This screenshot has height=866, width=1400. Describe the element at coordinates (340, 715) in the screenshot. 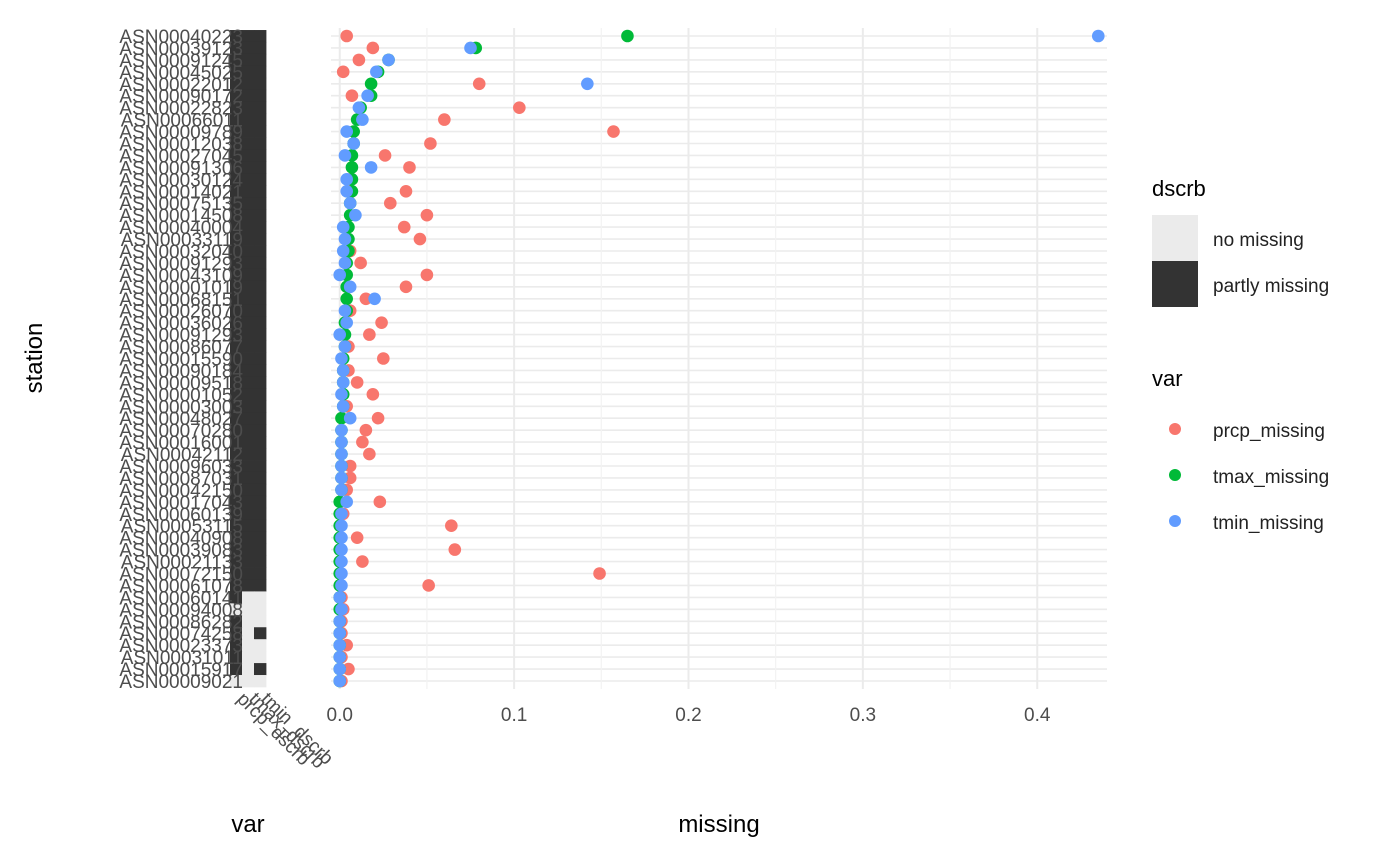

I see `x-tick-label: 0.0` at that location.